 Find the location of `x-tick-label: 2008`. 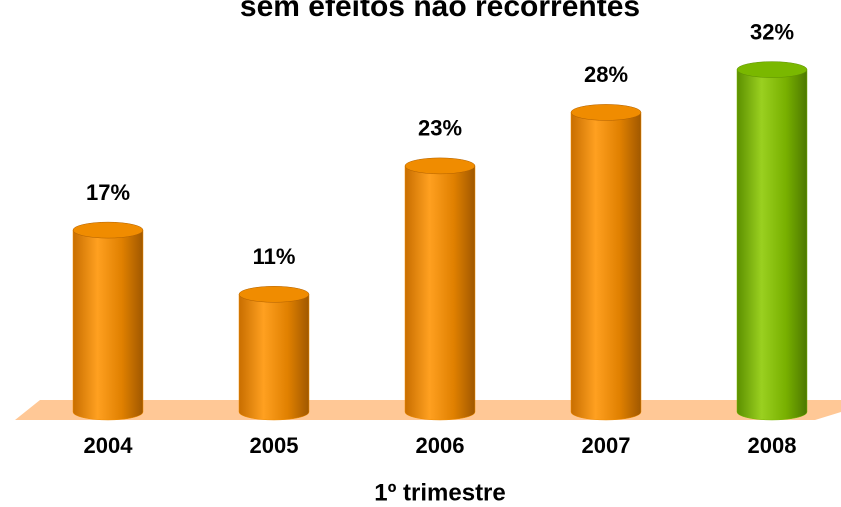

x-tick-label: 2008 is located at coordinates (772, 445).